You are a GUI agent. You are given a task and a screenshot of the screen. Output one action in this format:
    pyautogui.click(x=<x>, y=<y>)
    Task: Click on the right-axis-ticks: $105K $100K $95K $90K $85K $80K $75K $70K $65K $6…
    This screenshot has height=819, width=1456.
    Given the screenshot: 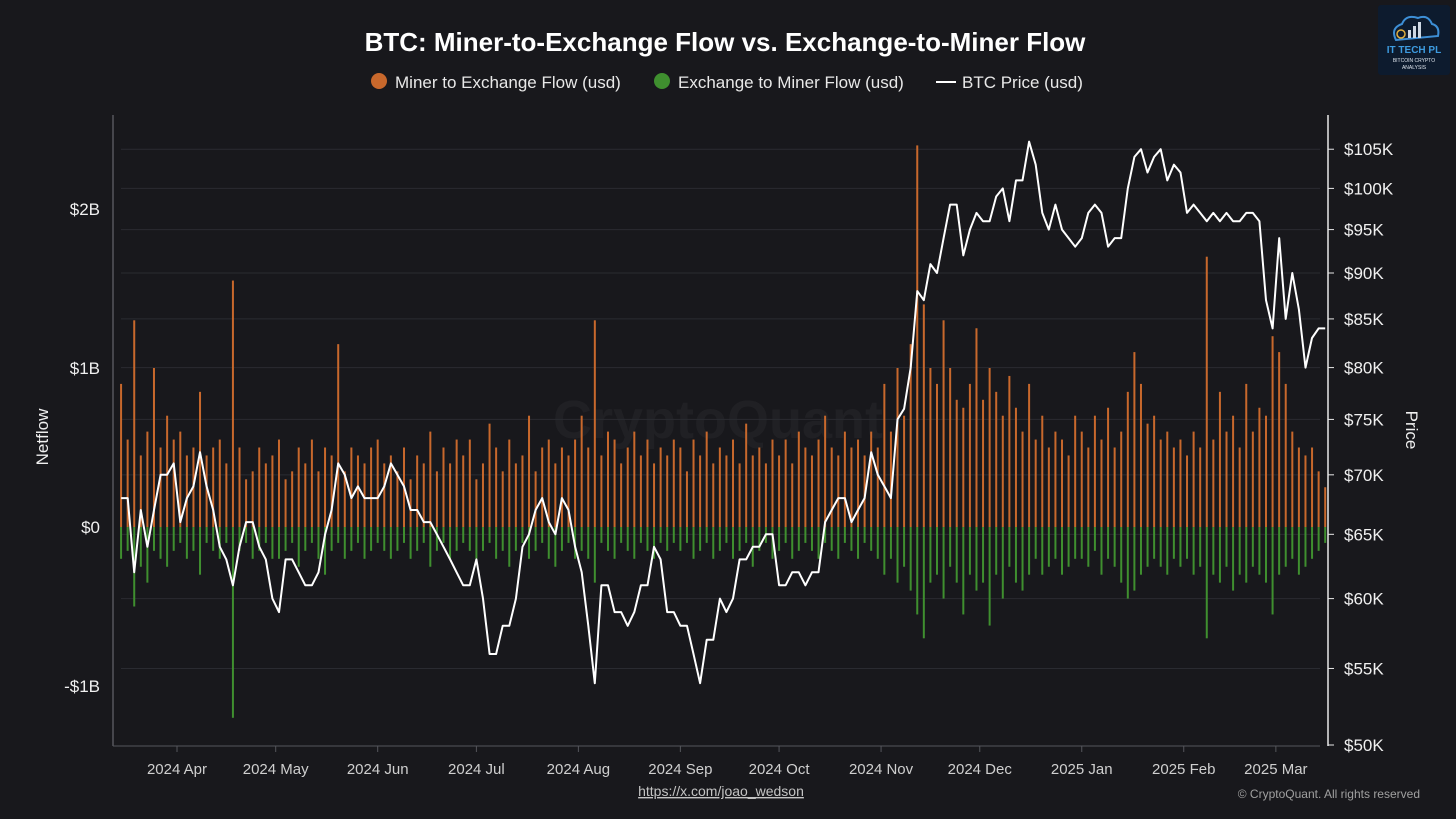 What is the action you would take?
    pyautogui.click(x=1361, y=447)
    